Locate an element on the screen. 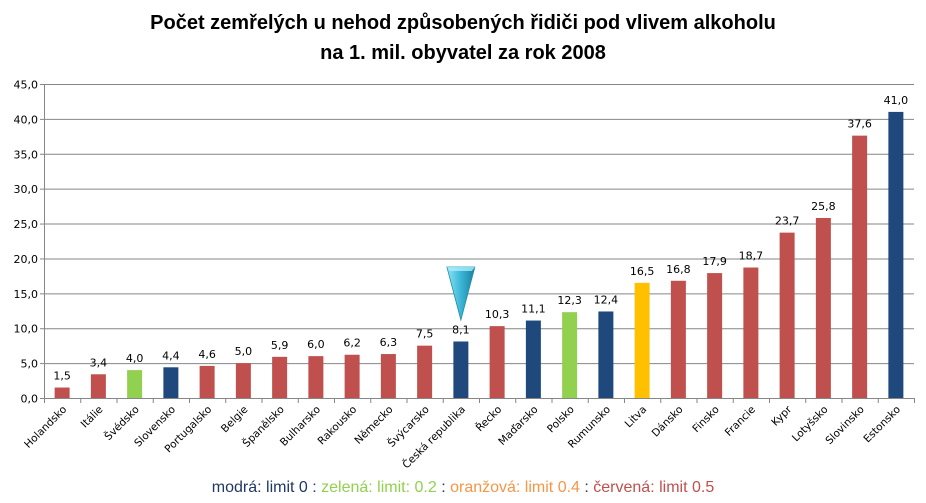 The image size is (926, 503). data-label: 7,5 is located at coordinates (425, 334).